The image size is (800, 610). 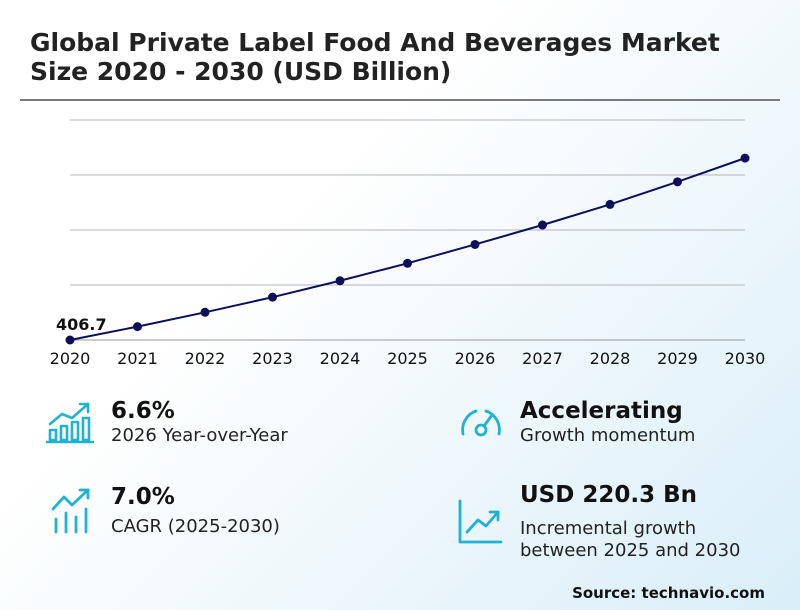 I want to click on data-labels: 406.7, so click(x=81, y=324).